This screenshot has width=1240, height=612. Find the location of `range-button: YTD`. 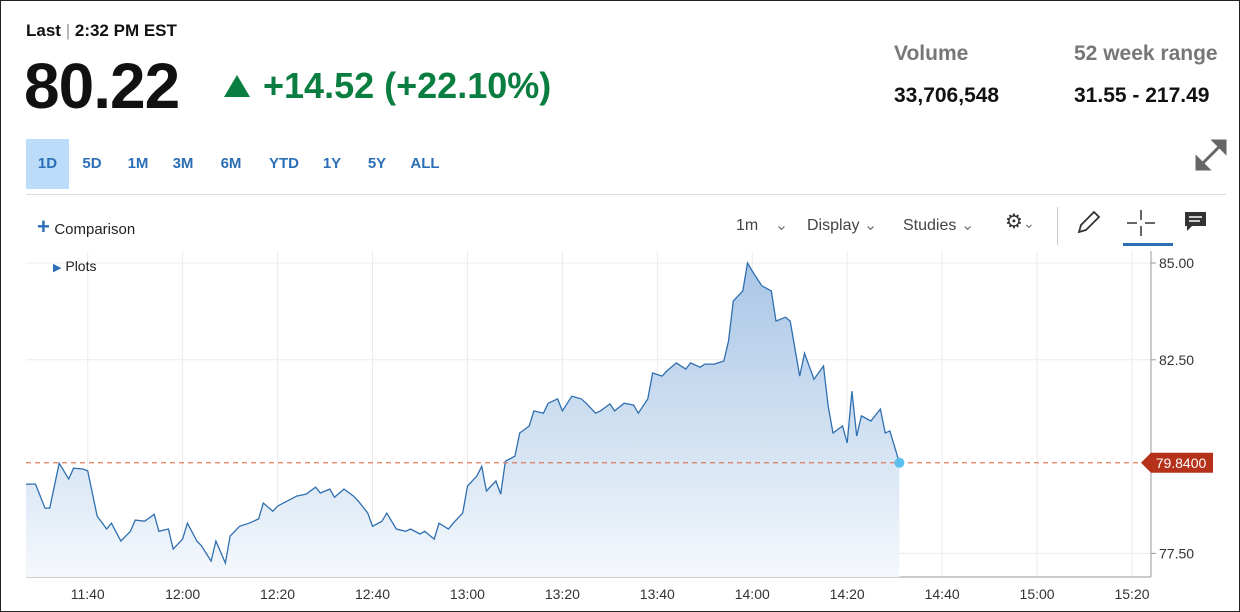

range-button: YTD is located at coordinates (284, 163).